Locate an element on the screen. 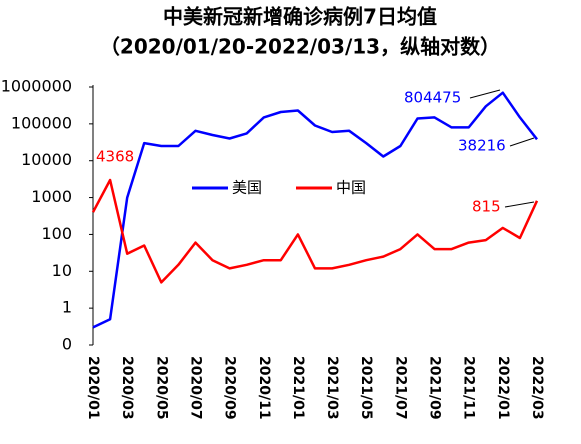 The width and height of the screenshot is (581, 444). x-tick-label: 2021/03 is located at coordinates (332, 388).